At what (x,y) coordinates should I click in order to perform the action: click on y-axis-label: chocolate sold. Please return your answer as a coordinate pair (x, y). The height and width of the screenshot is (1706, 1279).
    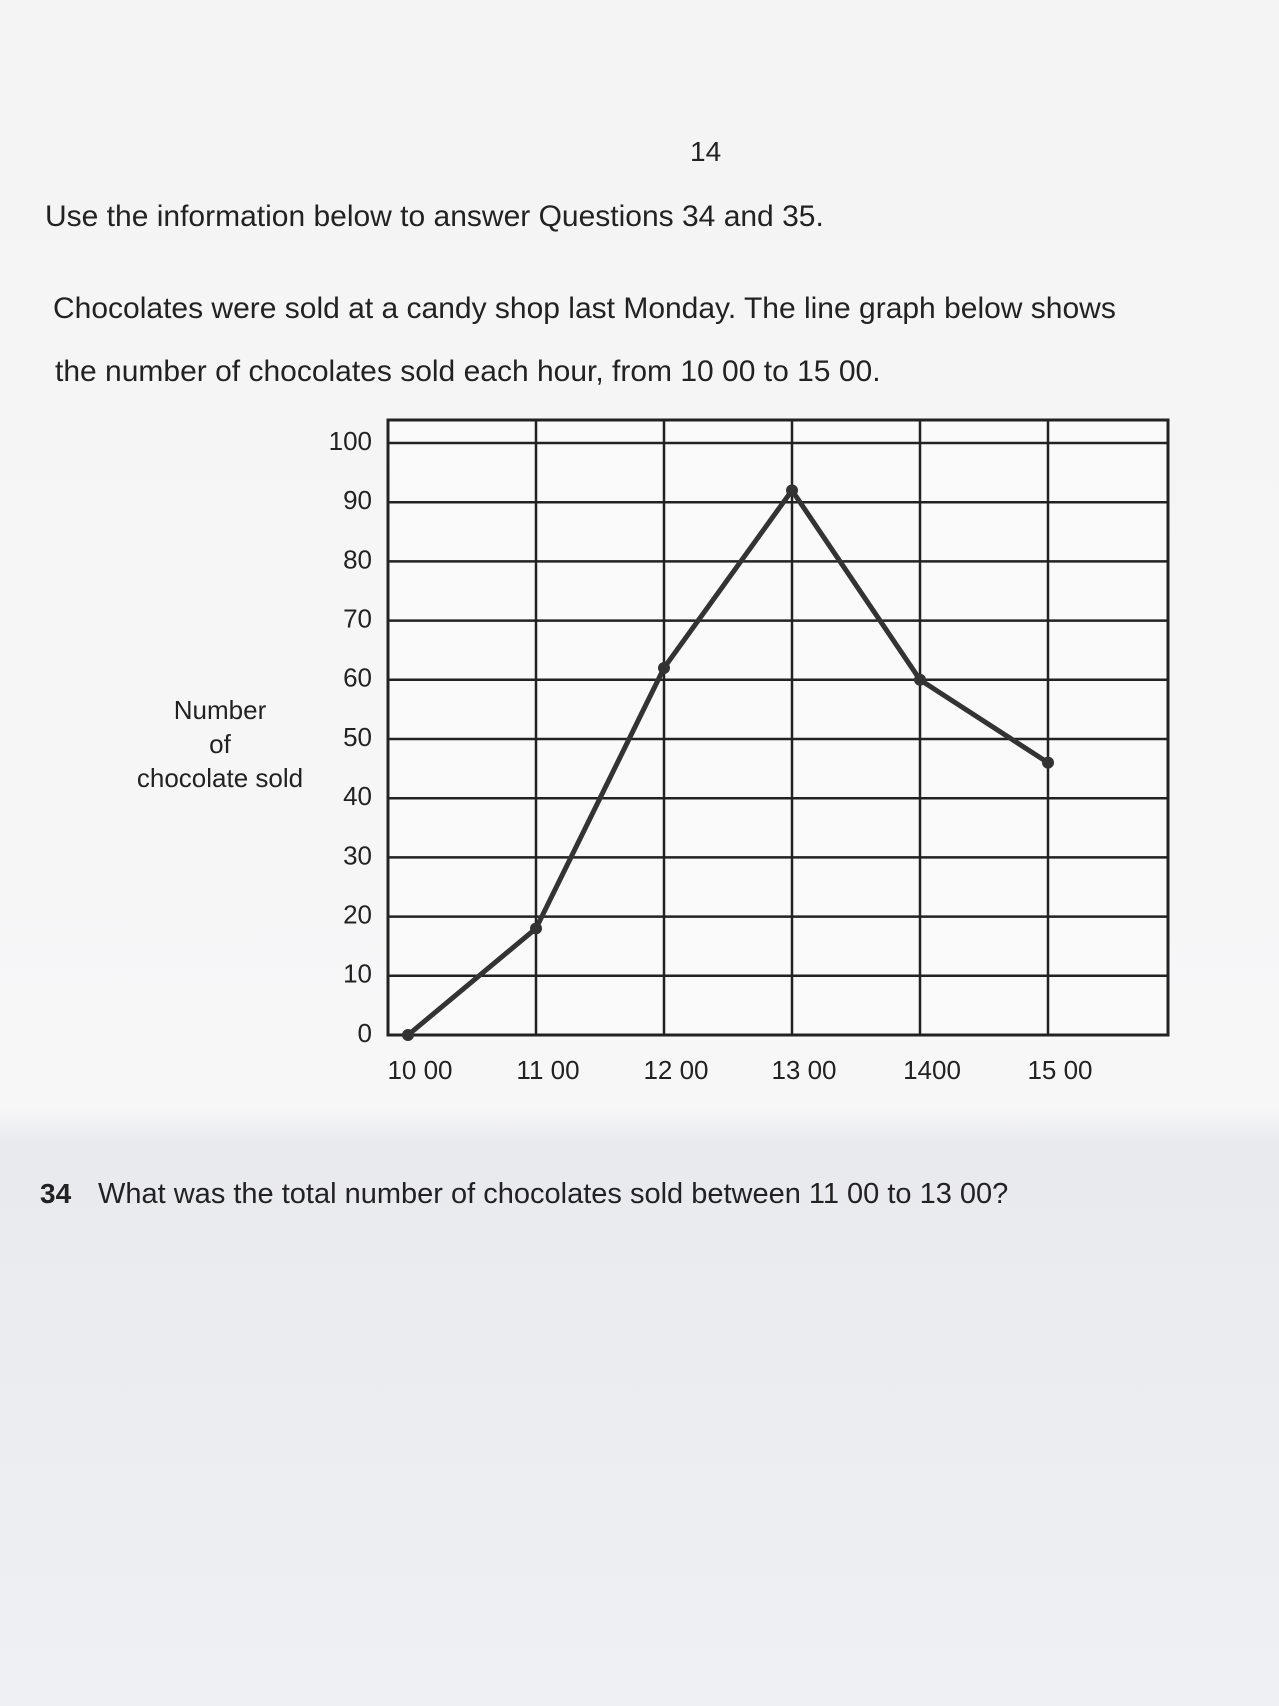
    Looking at the image, I should click on (220, 778).